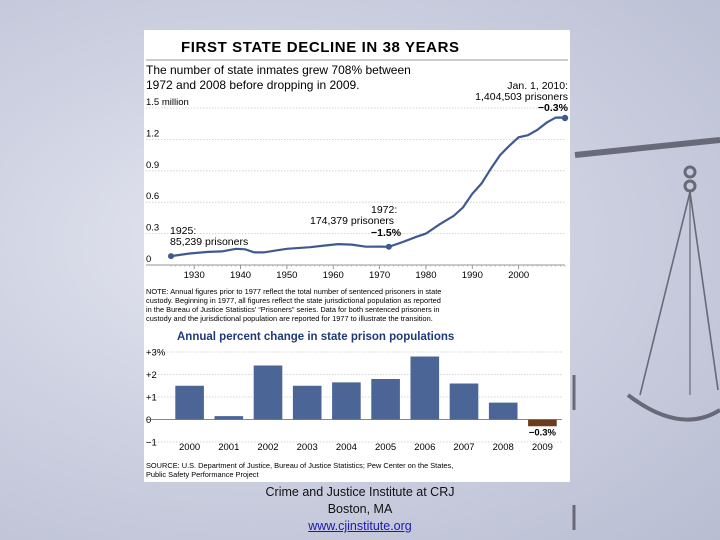  I want to click on data-point-1925, so click(171, 256).